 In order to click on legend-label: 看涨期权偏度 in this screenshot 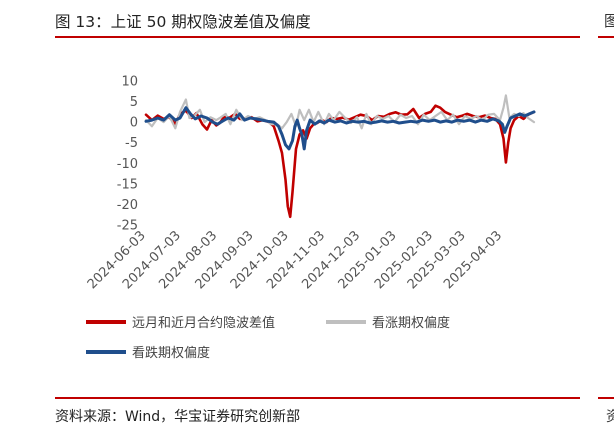, I will do `click(411, 323)`.